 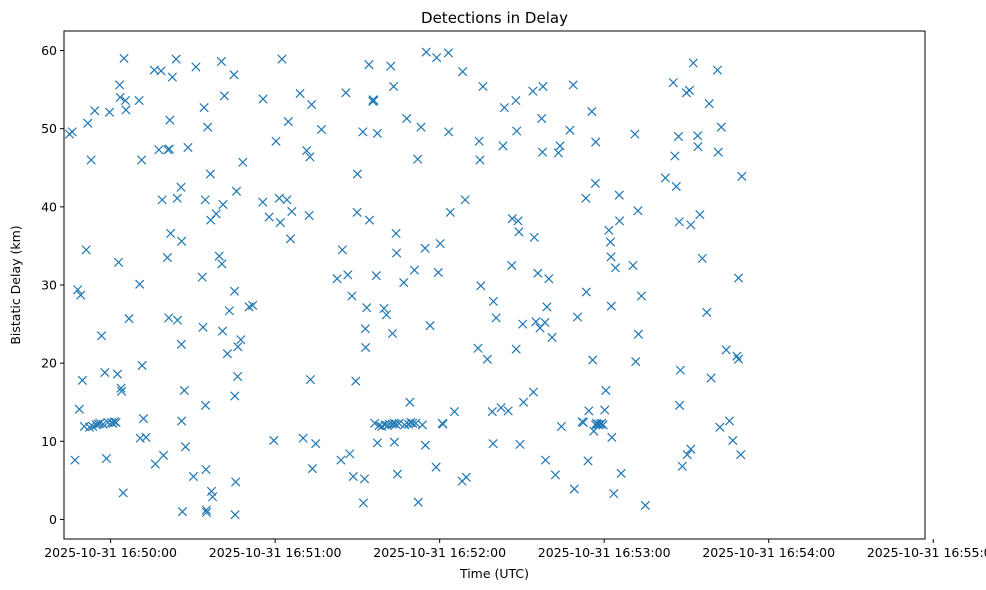 I want to click on y-tick-label: 0, so click(x=53, y=519).